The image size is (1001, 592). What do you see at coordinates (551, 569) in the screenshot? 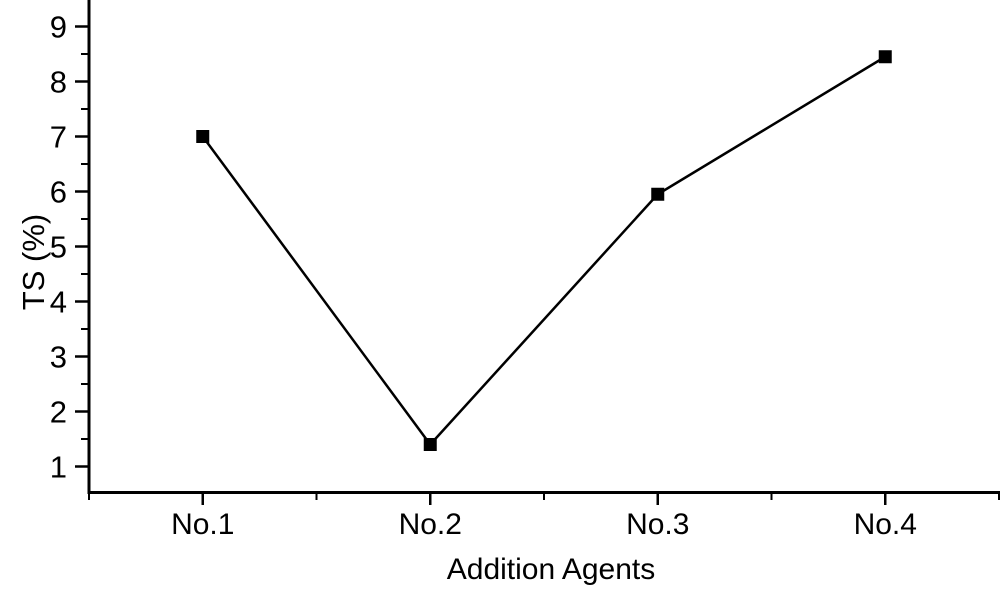
I see `x-axis-title: Addition Agents` at bounding box center [551, 569].